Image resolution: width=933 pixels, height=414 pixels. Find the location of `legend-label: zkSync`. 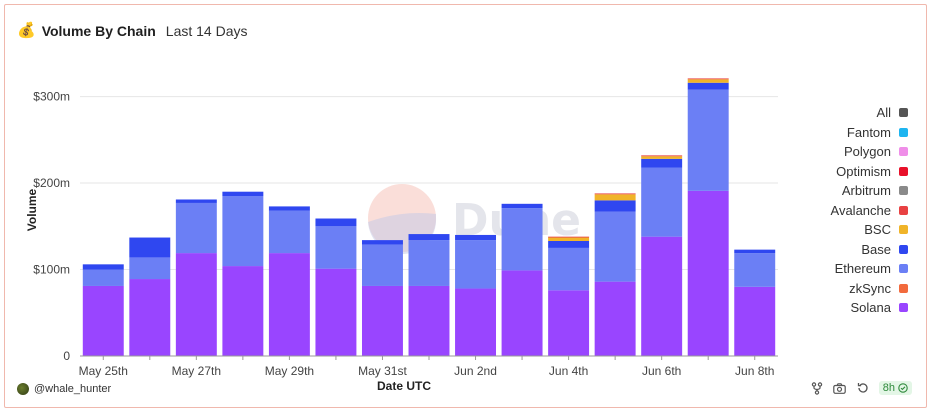

legend-label: zkSync is located at coordinates (870, 288).